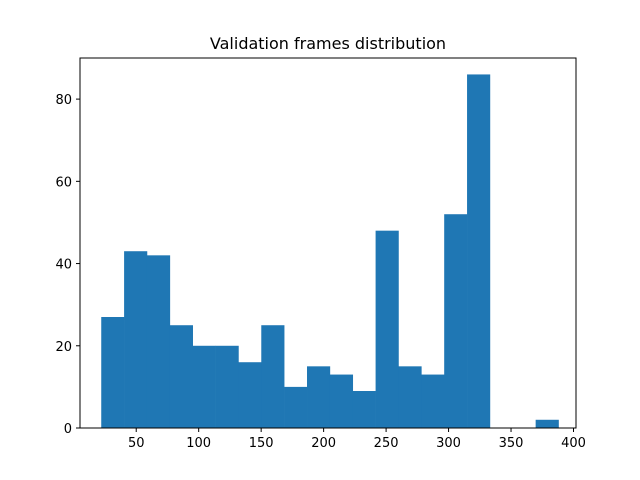 This screenshot has height=480, width=640. What do you see at coordinates (573, 443) in the screenshot?
I see `x-tick-label: 400` at bounding box center [573, 443].